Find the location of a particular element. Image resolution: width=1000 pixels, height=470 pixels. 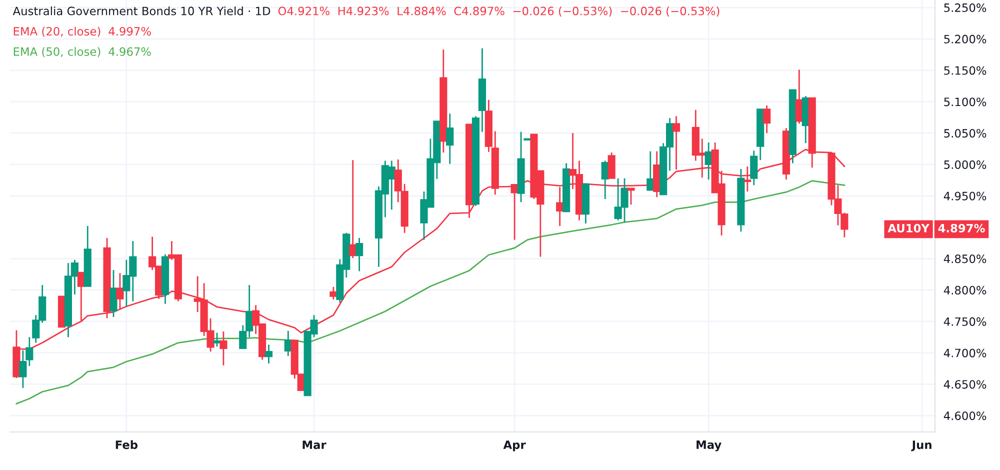

chart-title: Australia Government Bonds 10 YR Yield · 1D is located at coordinates (141, 11).